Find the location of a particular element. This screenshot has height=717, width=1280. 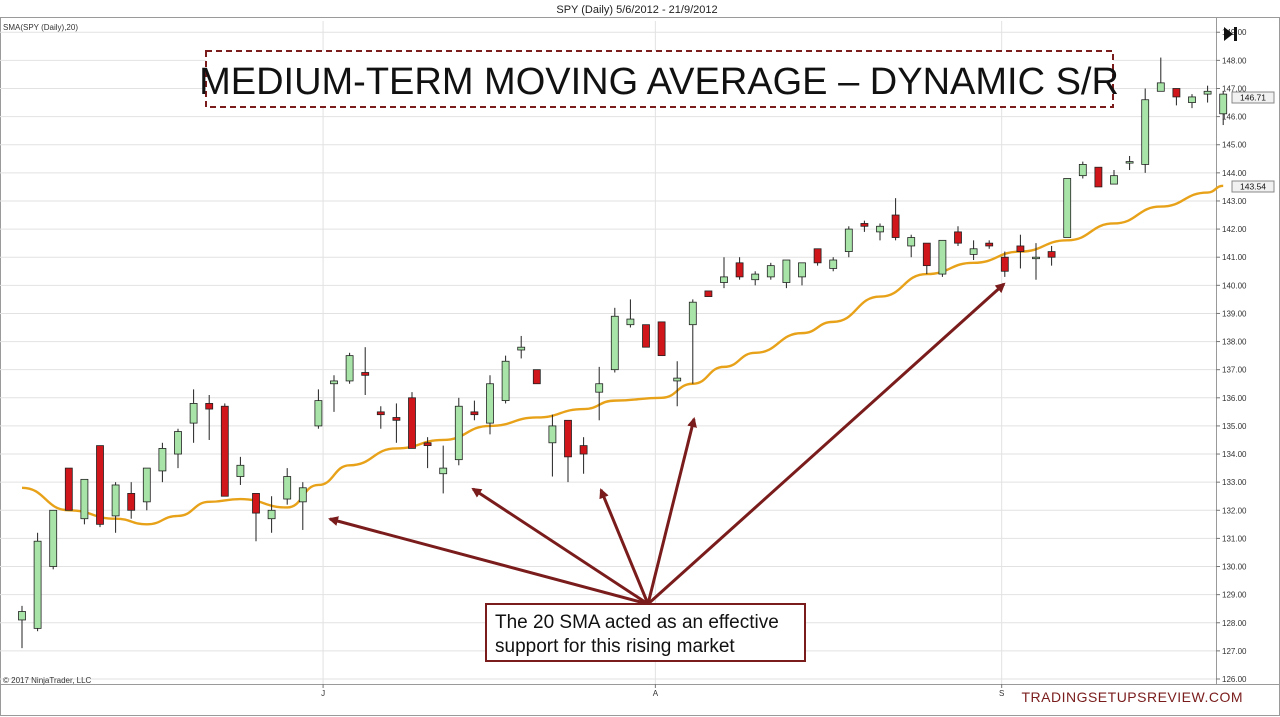

x-tick-label: S is located at coordinates (1001, 693).